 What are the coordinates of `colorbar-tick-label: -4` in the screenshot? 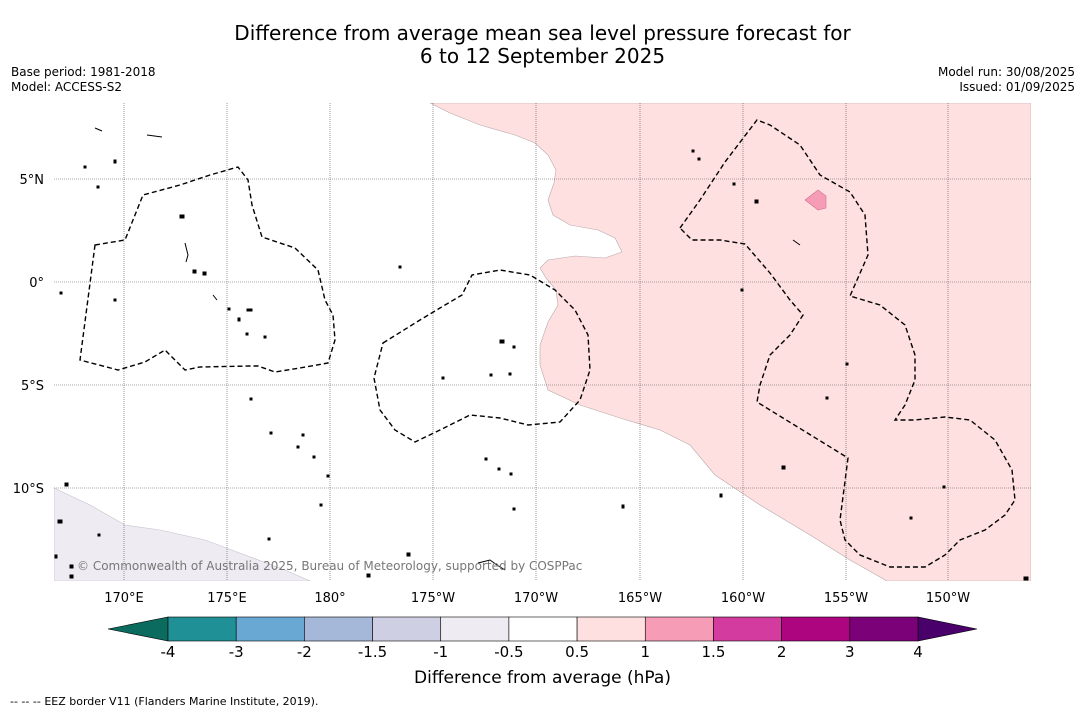 It's located at (168, 652).